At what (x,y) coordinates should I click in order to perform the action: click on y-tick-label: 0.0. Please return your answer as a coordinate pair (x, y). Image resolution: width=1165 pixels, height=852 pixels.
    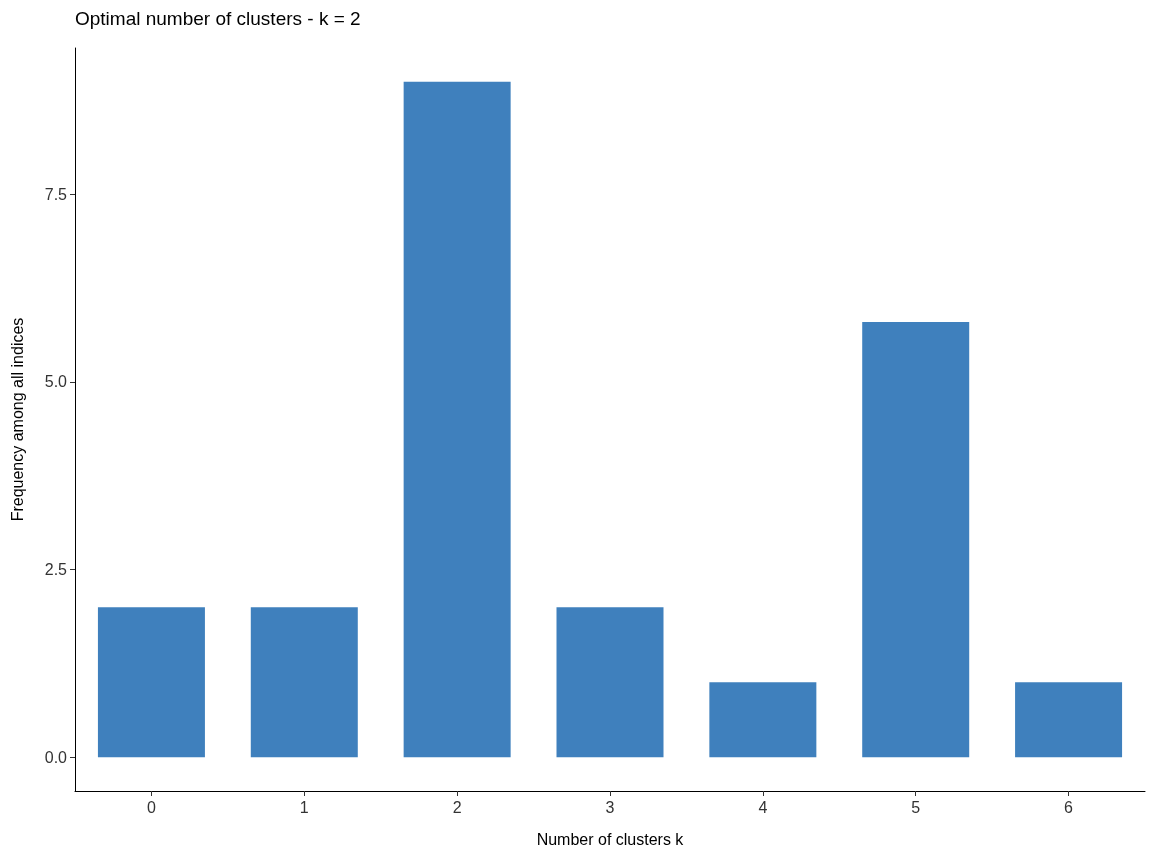
    Looking at the image, I should click on (56, 757).